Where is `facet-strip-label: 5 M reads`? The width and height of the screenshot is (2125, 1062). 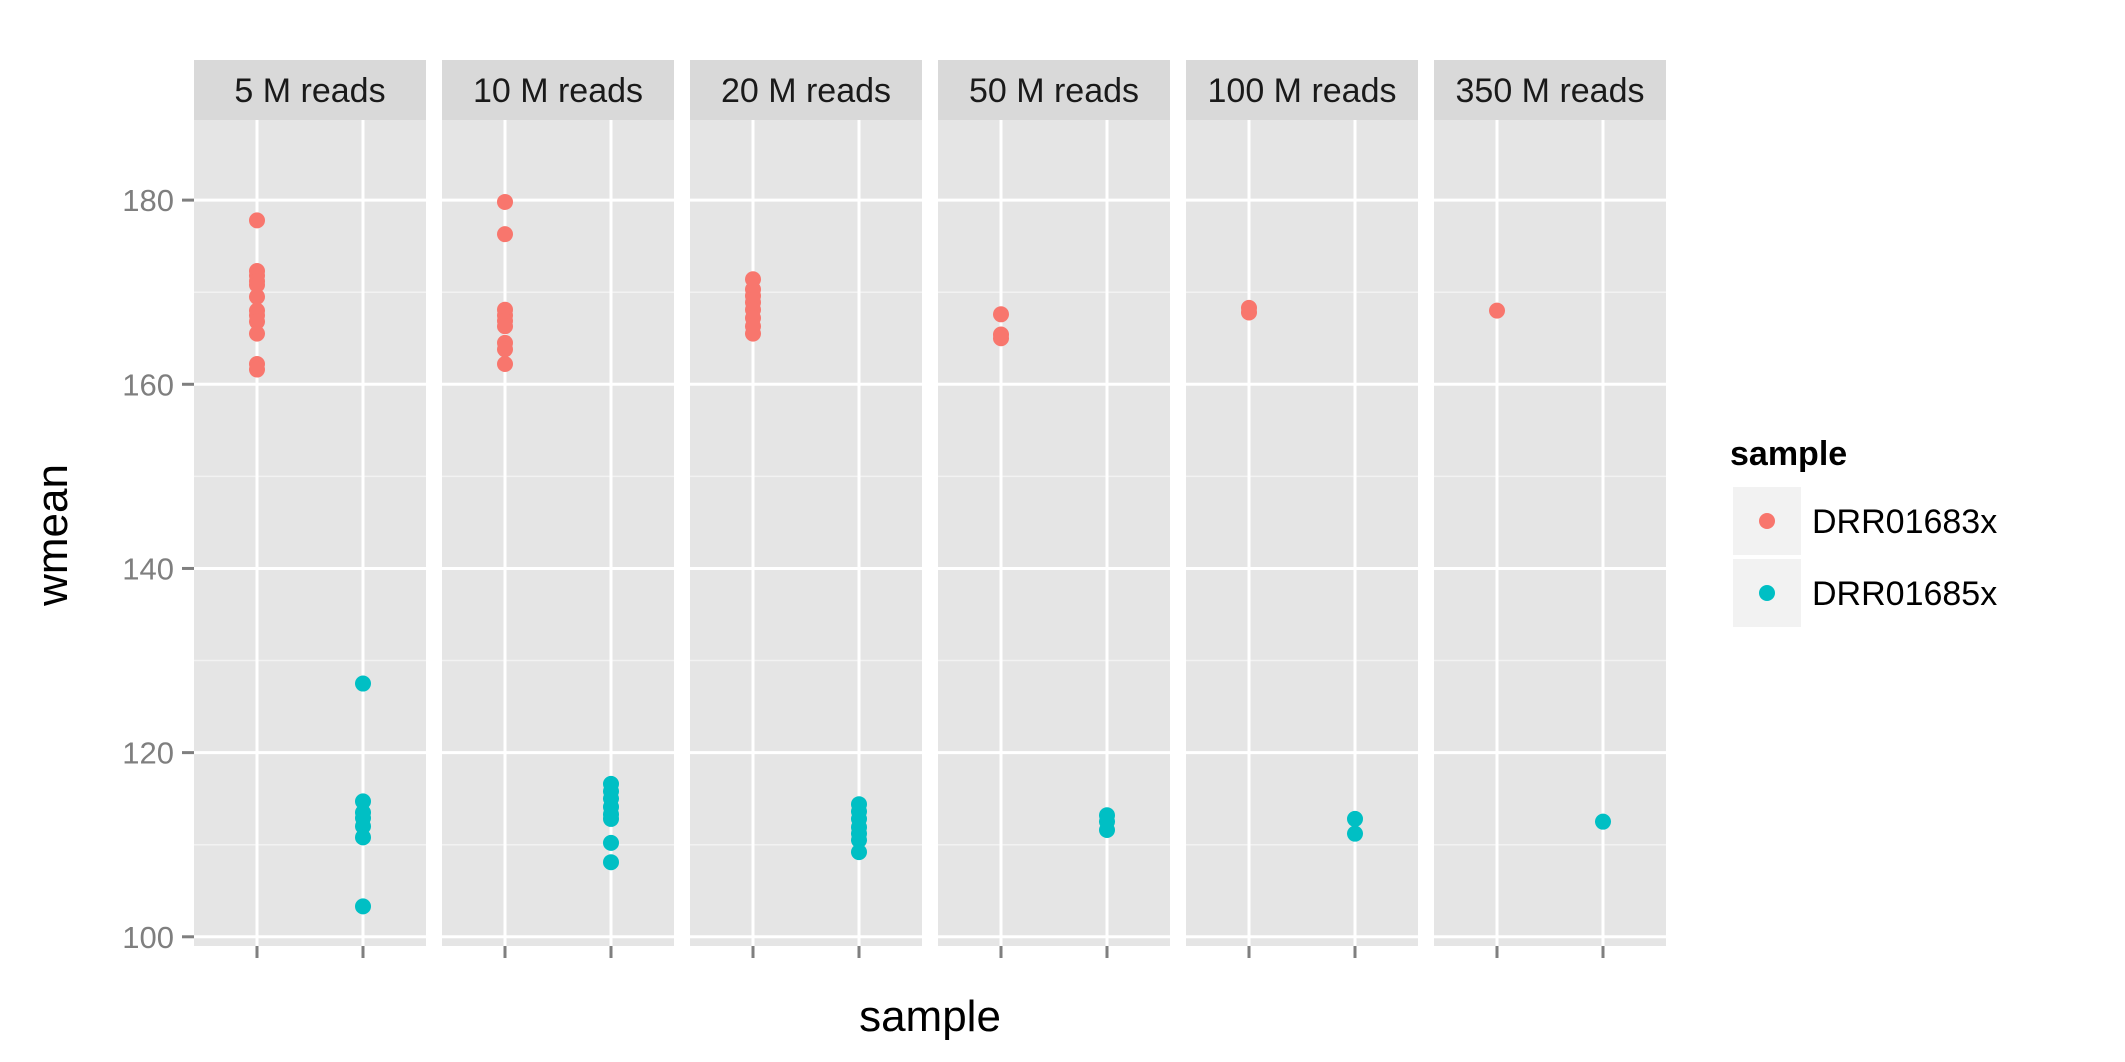
facet-strip-label: 5 M reads is located at coordinates (309, 91).